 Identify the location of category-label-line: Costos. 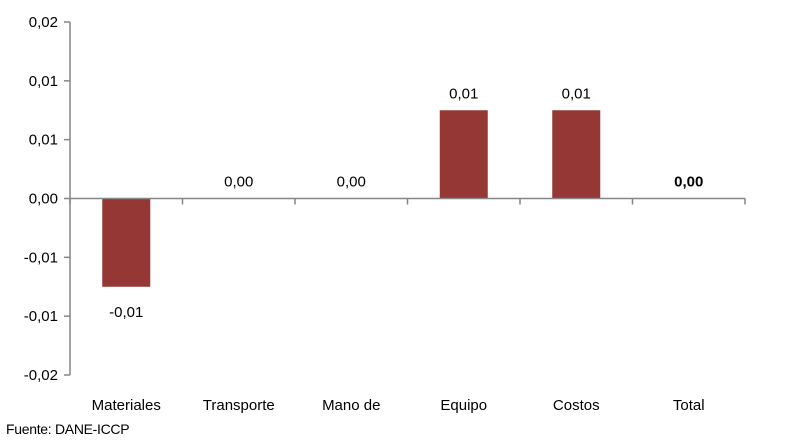
(576, 405).